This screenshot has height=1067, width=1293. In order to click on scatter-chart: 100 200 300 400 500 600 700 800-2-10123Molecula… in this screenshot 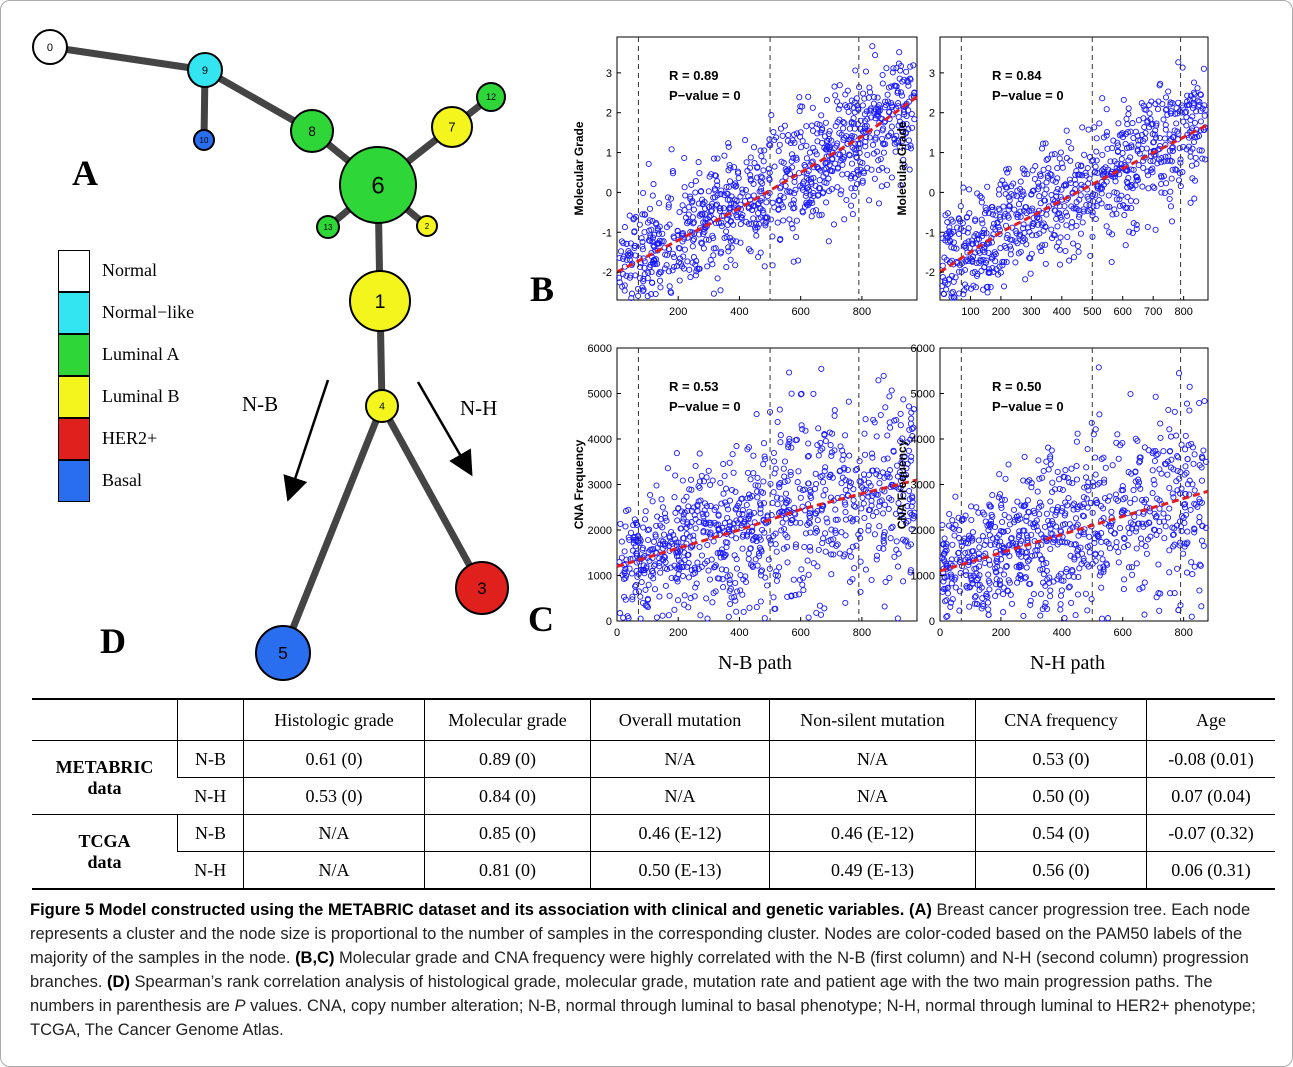, I will do `click(1052, 177)`.